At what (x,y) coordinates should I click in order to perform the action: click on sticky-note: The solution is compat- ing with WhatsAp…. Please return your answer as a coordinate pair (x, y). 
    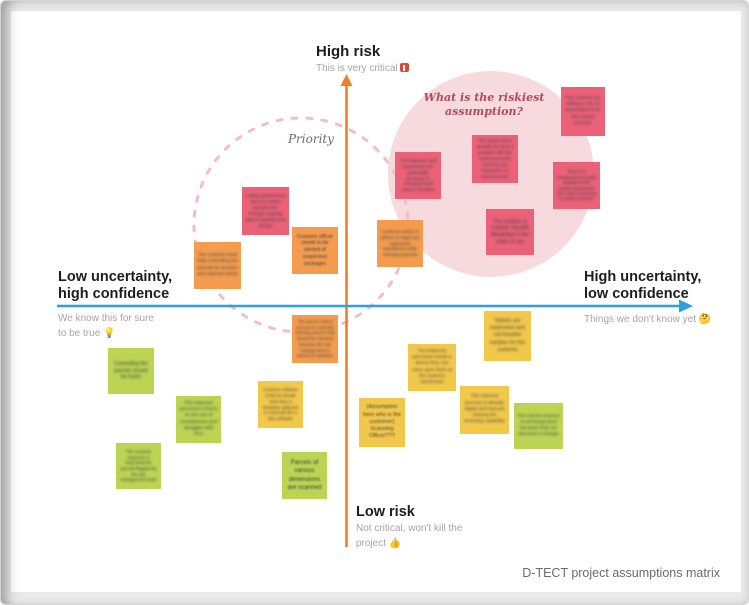
    Looking at the image, I should click on (510, 232).